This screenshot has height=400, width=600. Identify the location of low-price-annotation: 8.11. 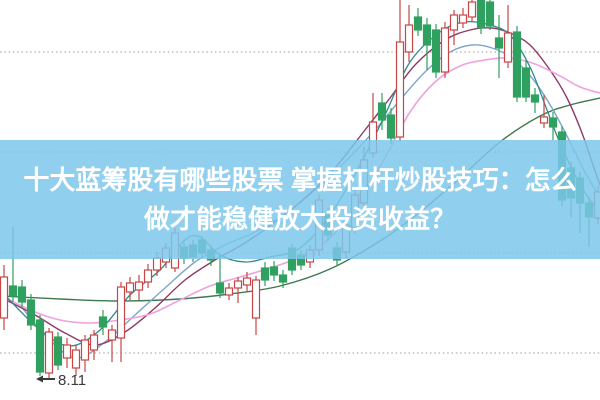
(61, 380).